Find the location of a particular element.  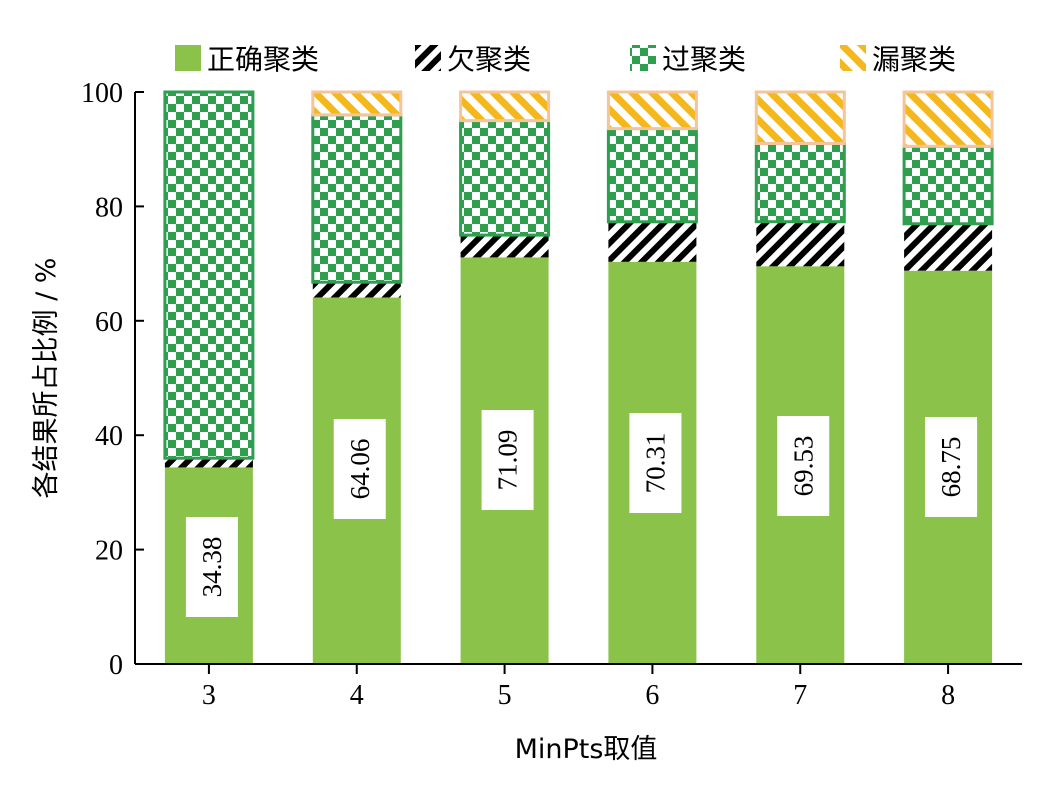

y-tick-label-80: 80 is located at coordinates (109, 207).